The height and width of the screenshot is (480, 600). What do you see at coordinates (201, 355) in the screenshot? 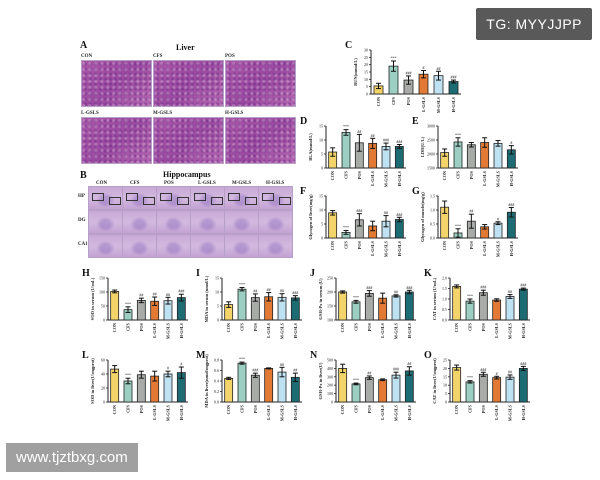
I see `panel-label: M` at bounding box center [201, 355].